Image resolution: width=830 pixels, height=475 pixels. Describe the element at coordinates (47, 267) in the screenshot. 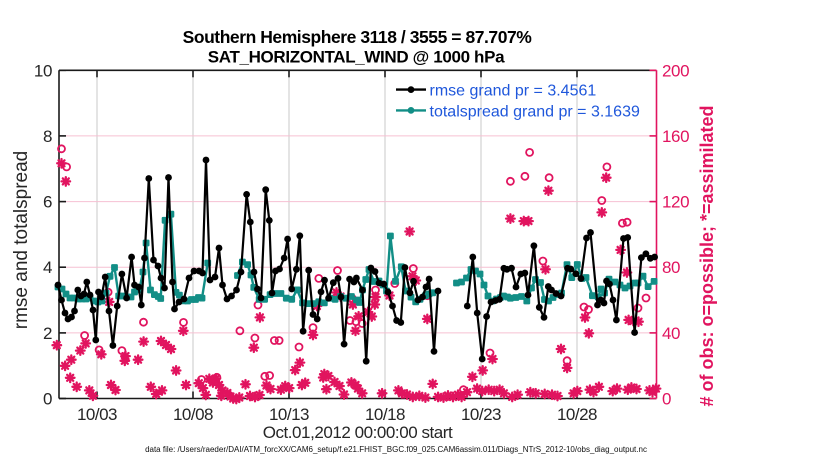

I see `svg-text: 4` at that location.